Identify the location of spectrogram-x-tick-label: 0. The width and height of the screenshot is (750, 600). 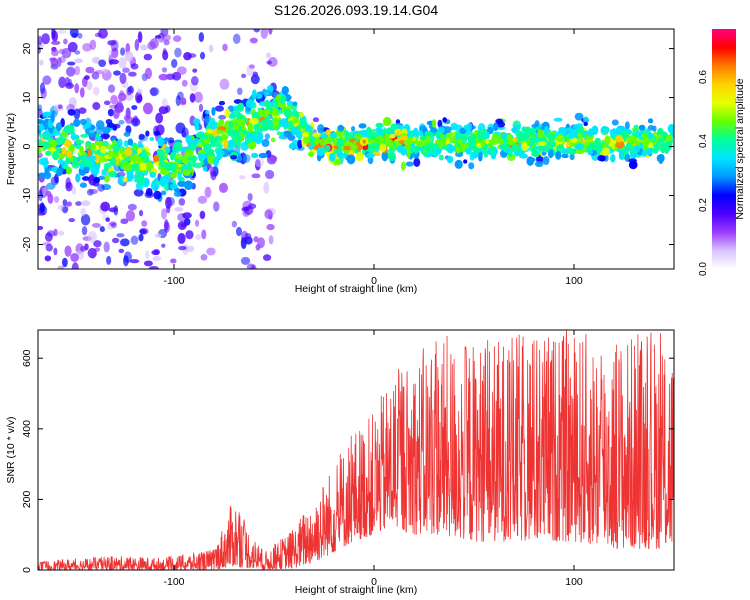
(374, 281).